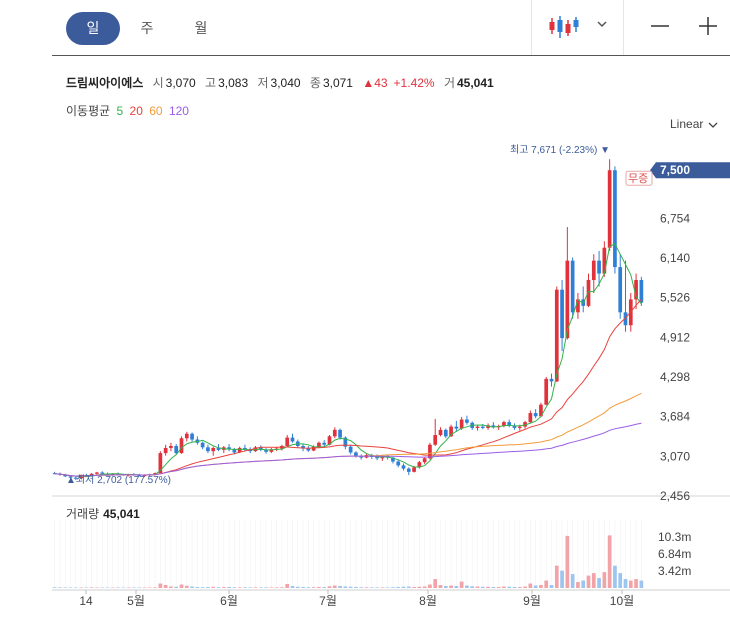 The width and height of the screenshot is (730, 631). I want to click on ma-120-line, so click(348, 449).